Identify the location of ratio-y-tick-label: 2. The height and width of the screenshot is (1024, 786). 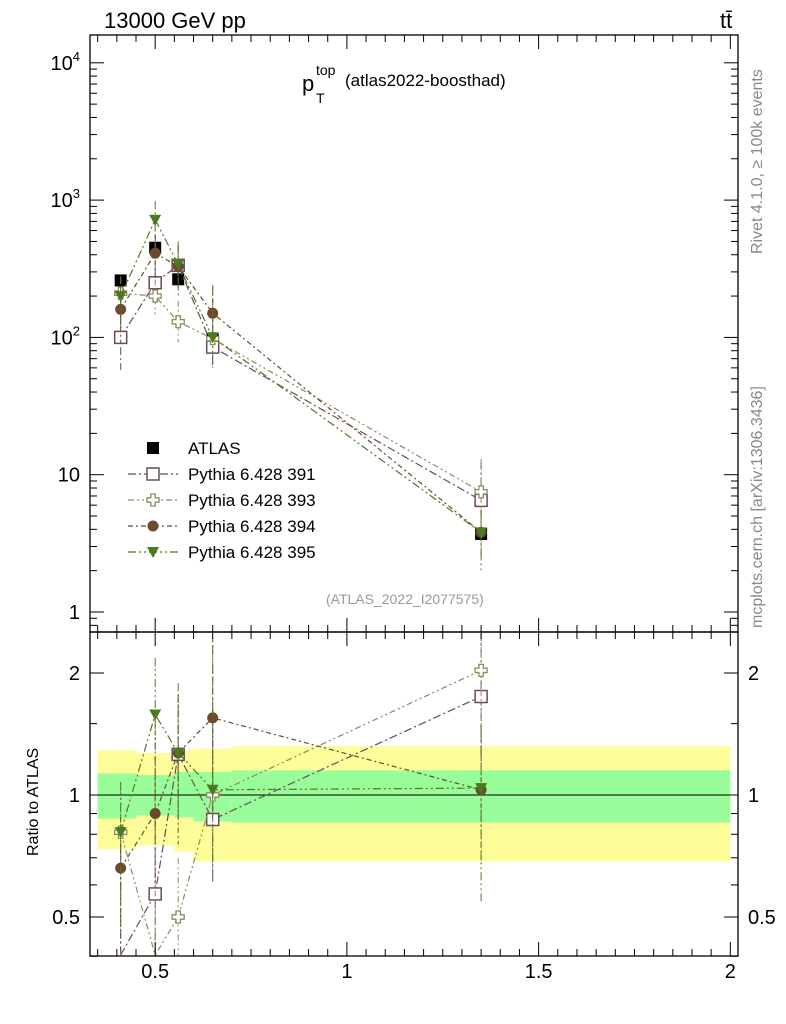
(74, 674).